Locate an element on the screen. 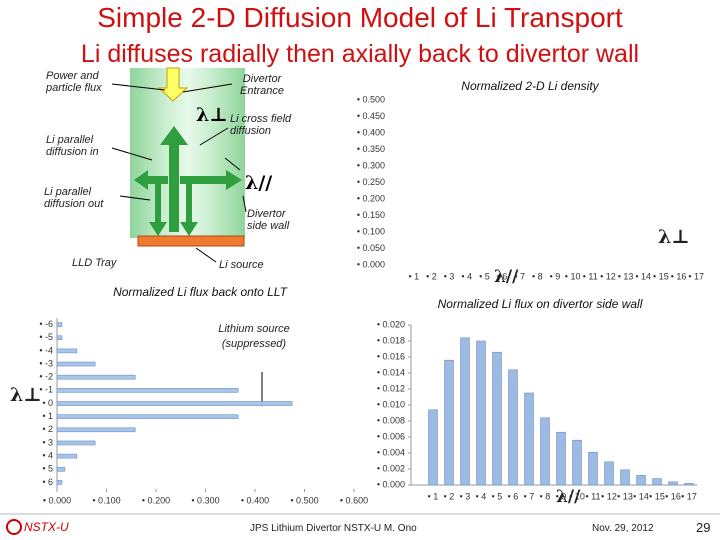  y-tick-label: • 0.400 is located at coordinates (371, 132).